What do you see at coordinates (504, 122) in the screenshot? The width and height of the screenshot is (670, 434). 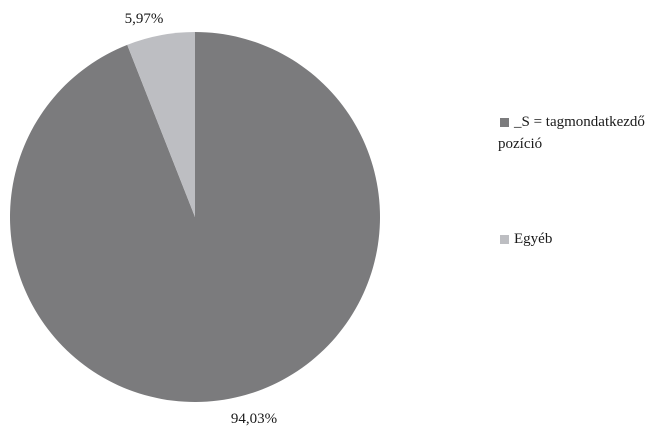 I see `legend-swatch-tagmondatkezdo` at bounding box center [504, 122].